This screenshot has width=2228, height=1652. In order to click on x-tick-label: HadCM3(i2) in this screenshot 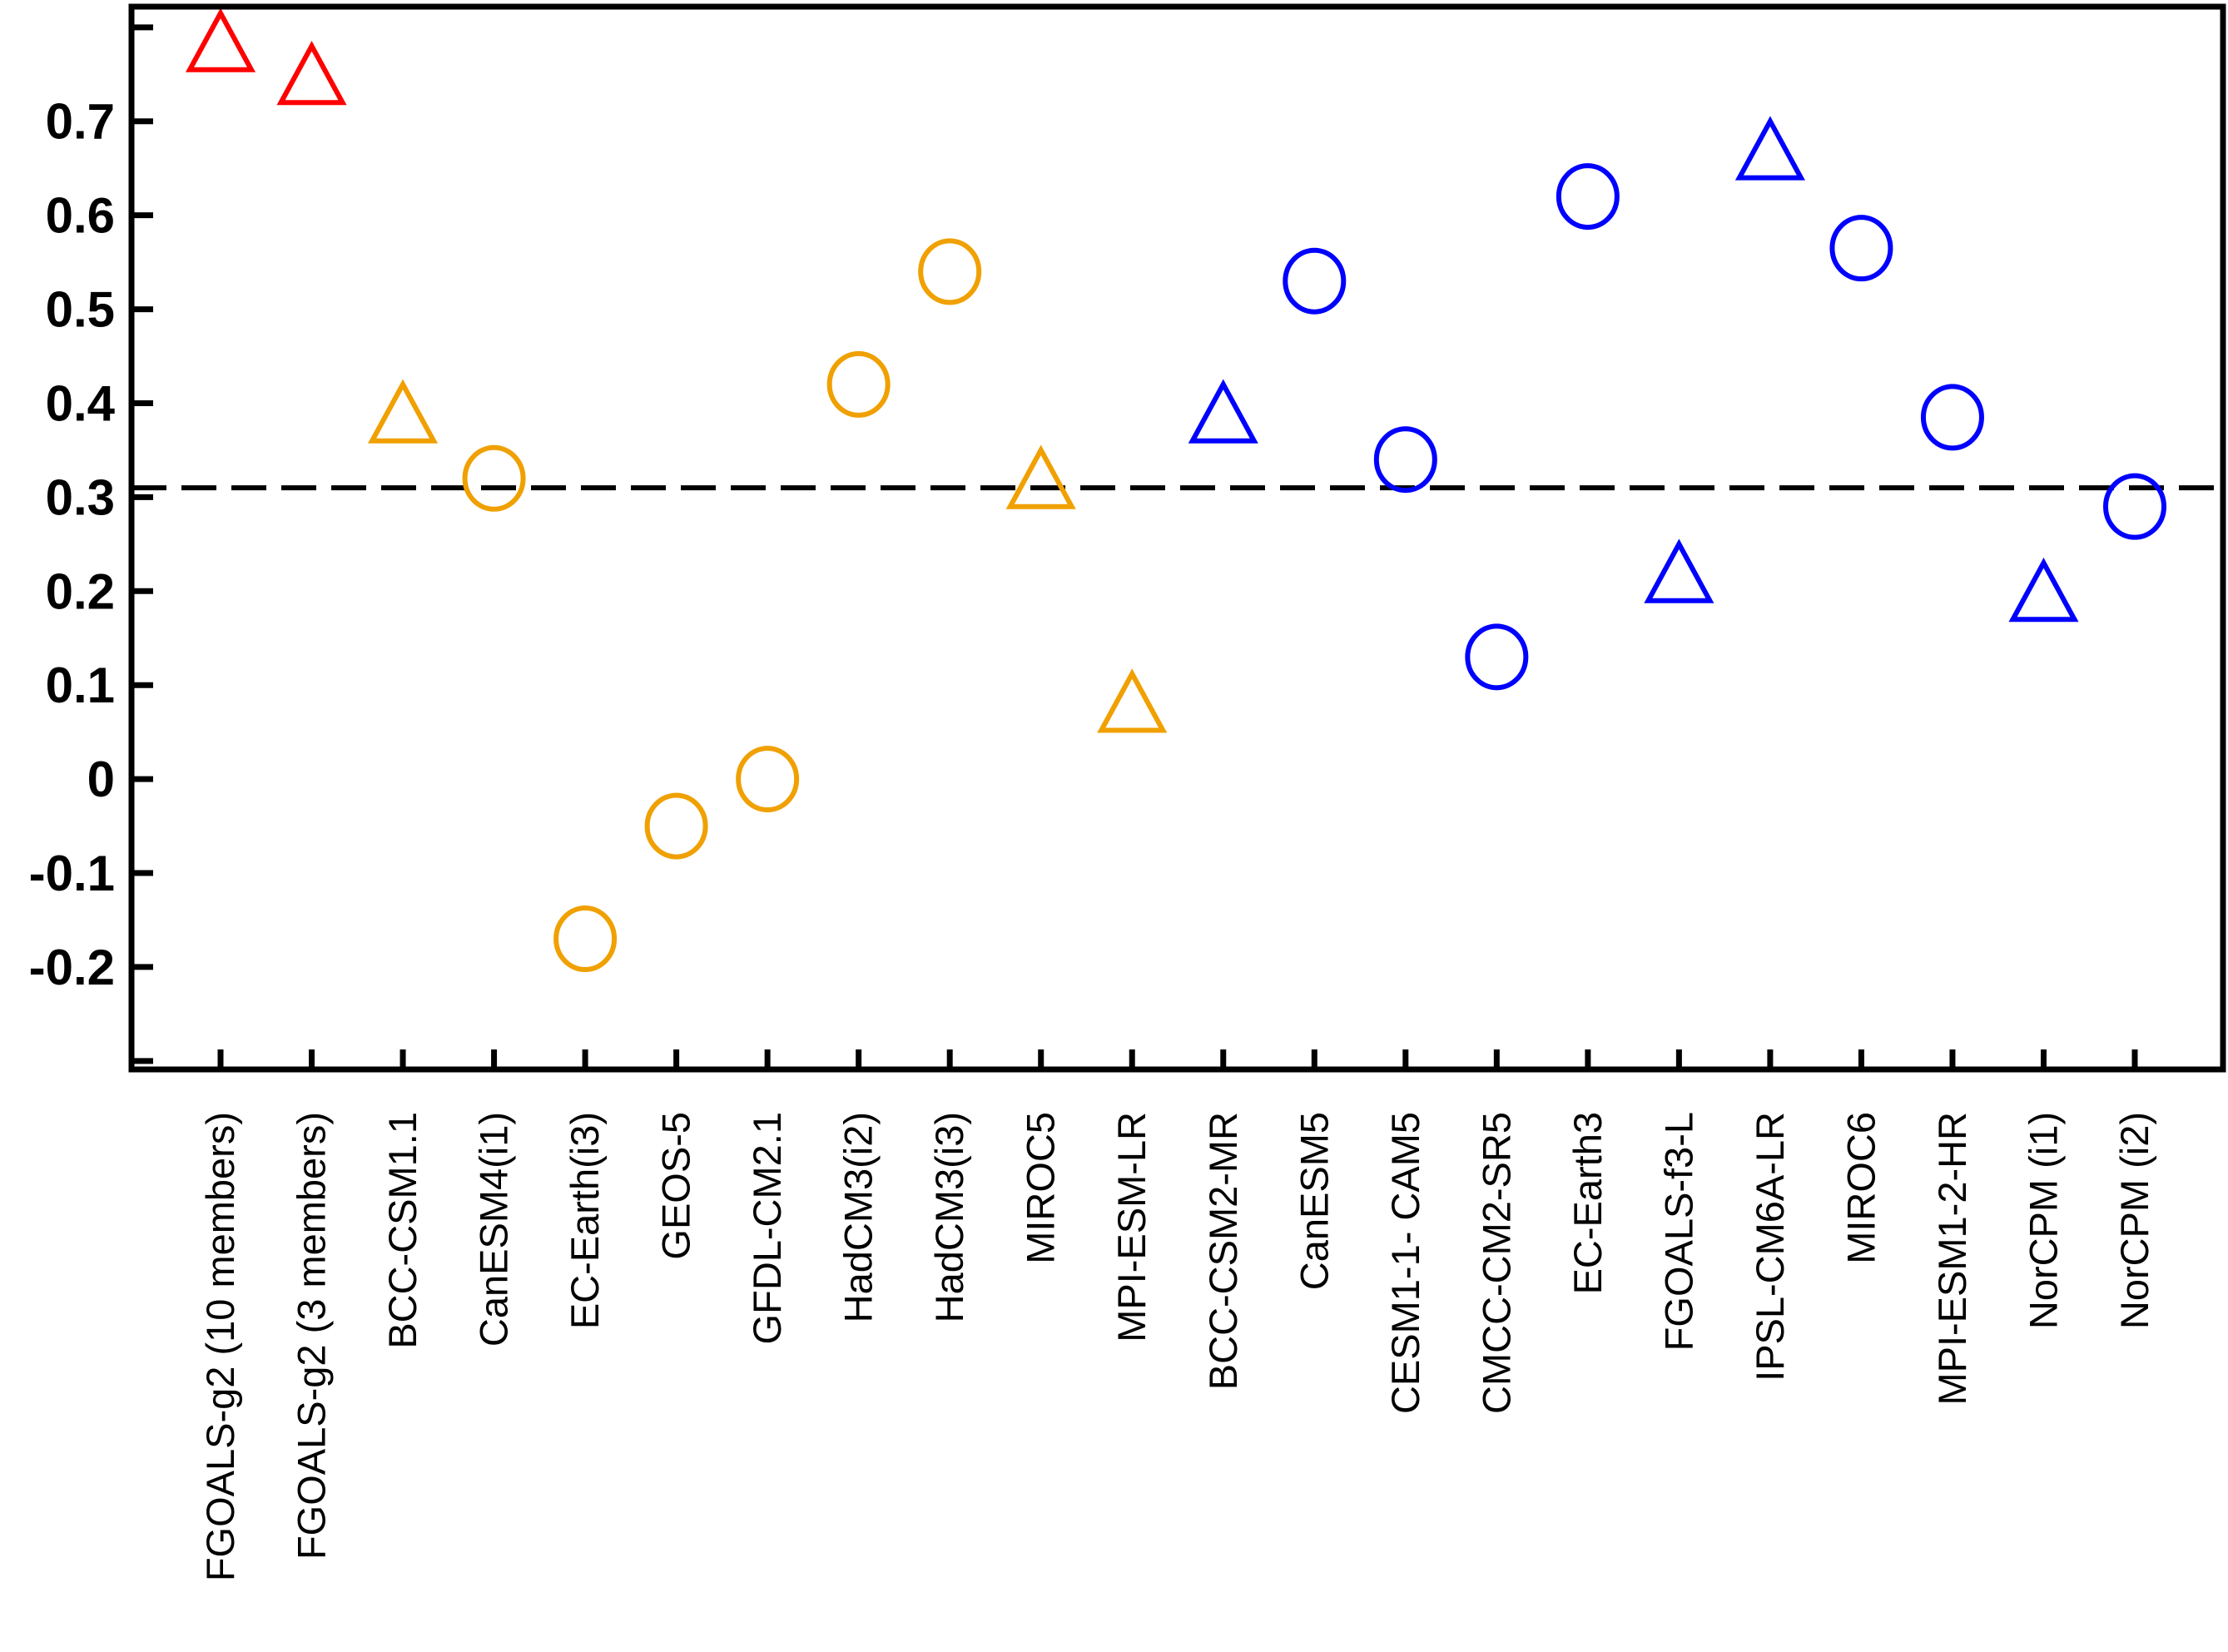, I will do `click(858, 1217)`.